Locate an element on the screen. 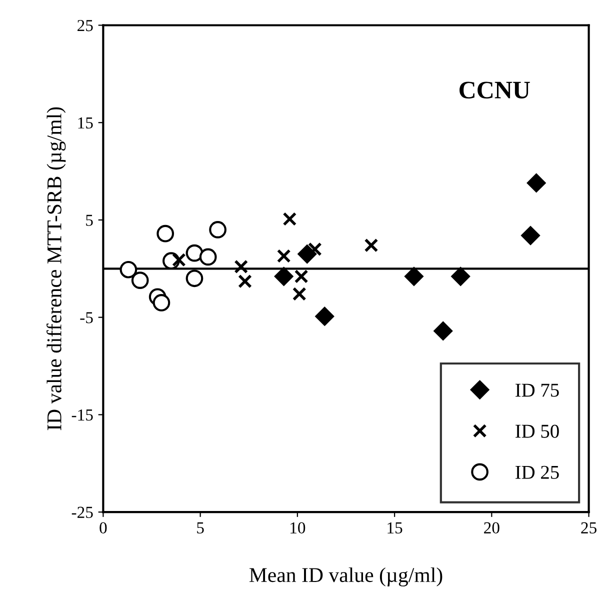  y-tick-label: -25 is located at coordinates (82, 512).